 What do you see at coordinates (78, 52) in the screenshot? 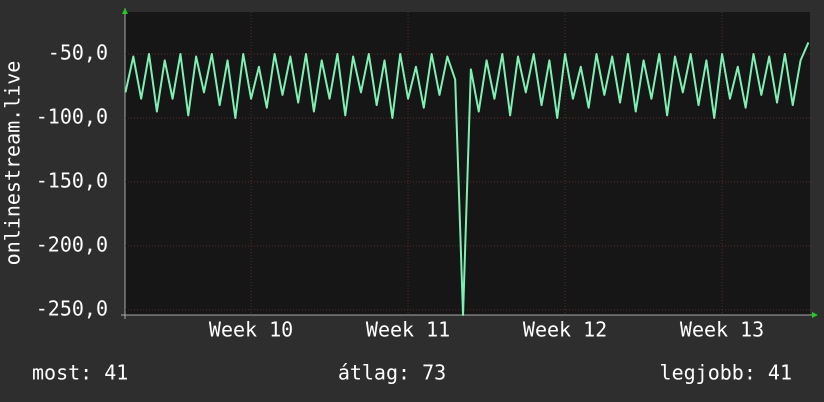
I see `y-tick-label: -50,0` at bounding box center [78, 52].